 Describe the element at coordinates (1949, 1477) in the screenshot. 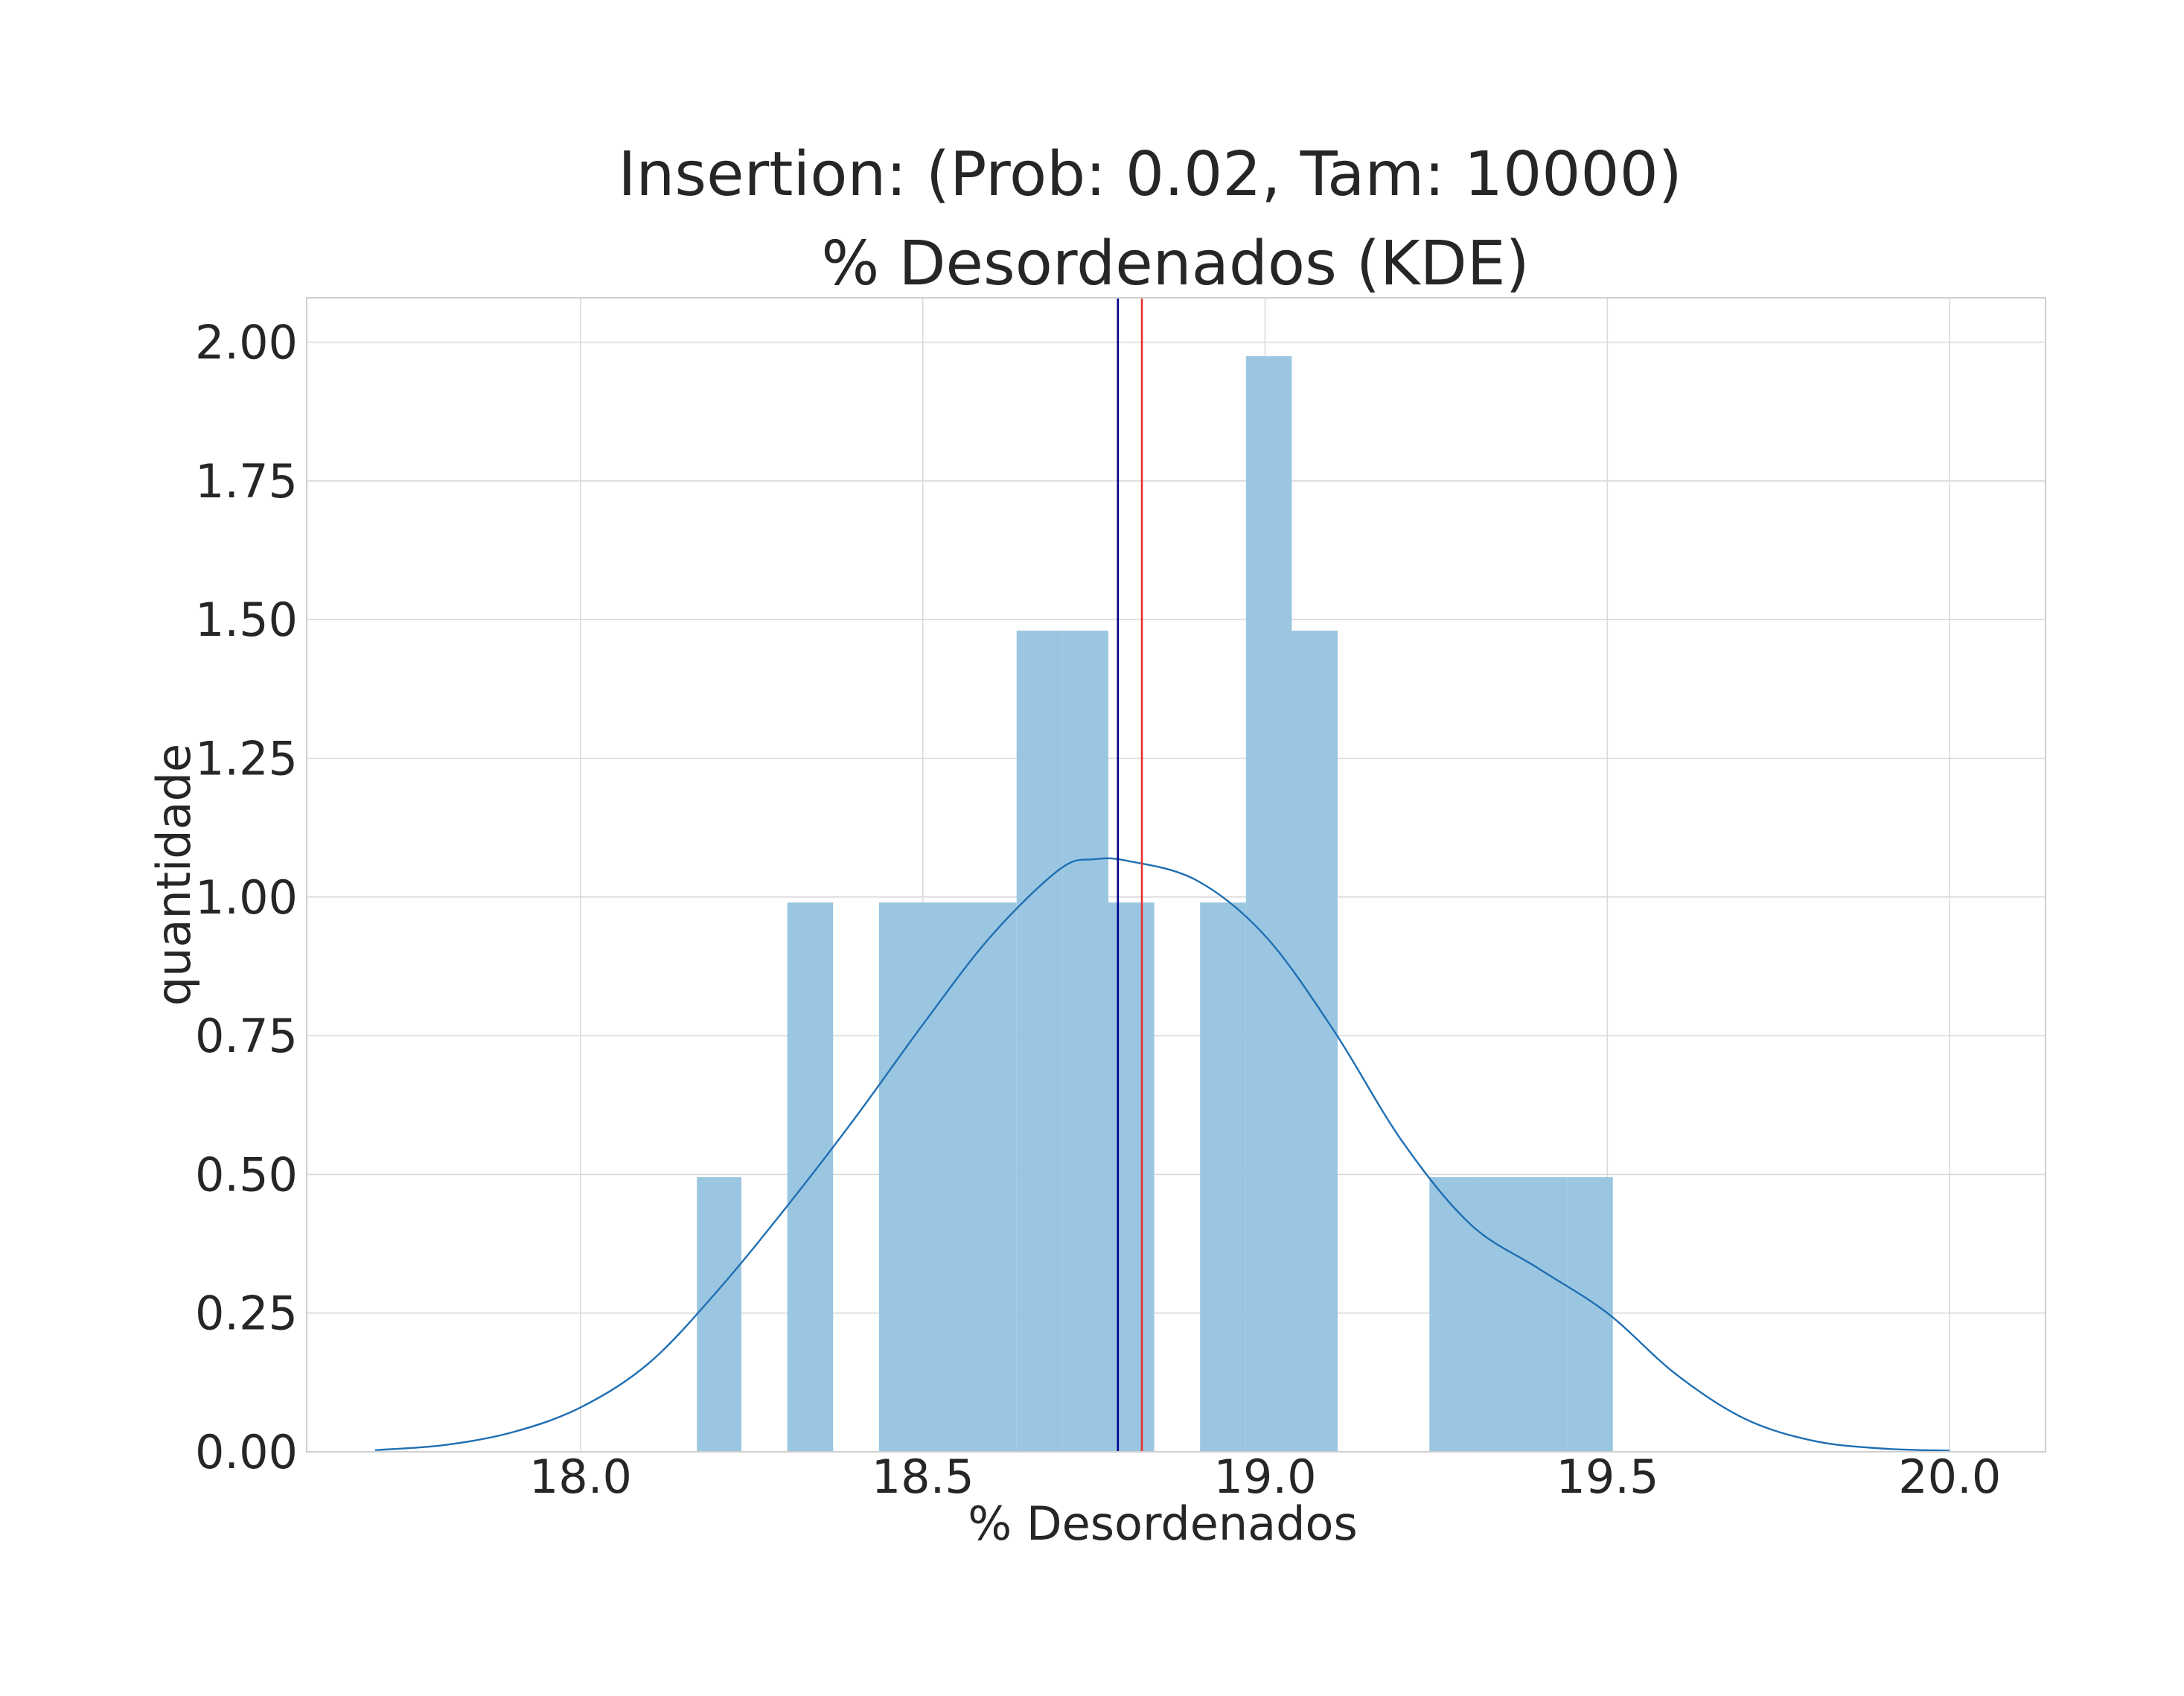

I see `x-tick-label: 20.0` at that location.